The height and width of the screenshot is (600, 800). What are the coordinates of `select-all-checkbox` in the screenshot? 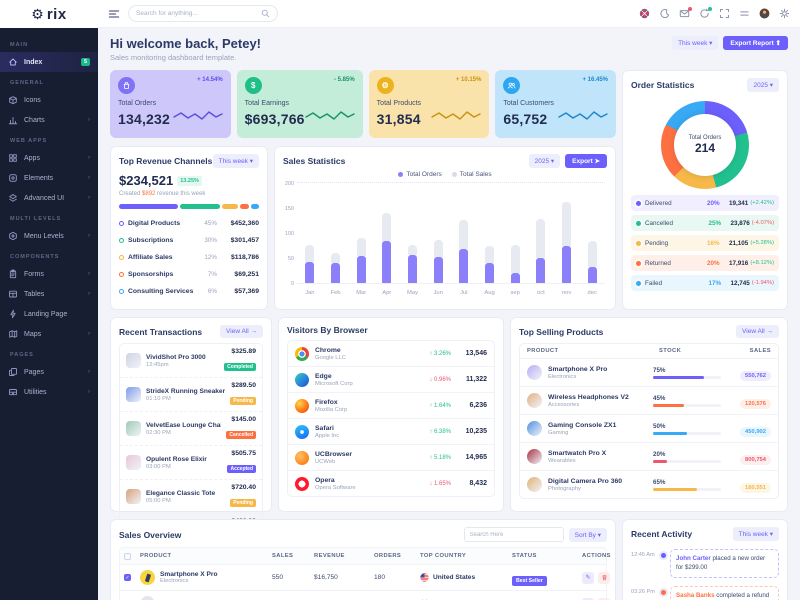 It's located at (127, 556).